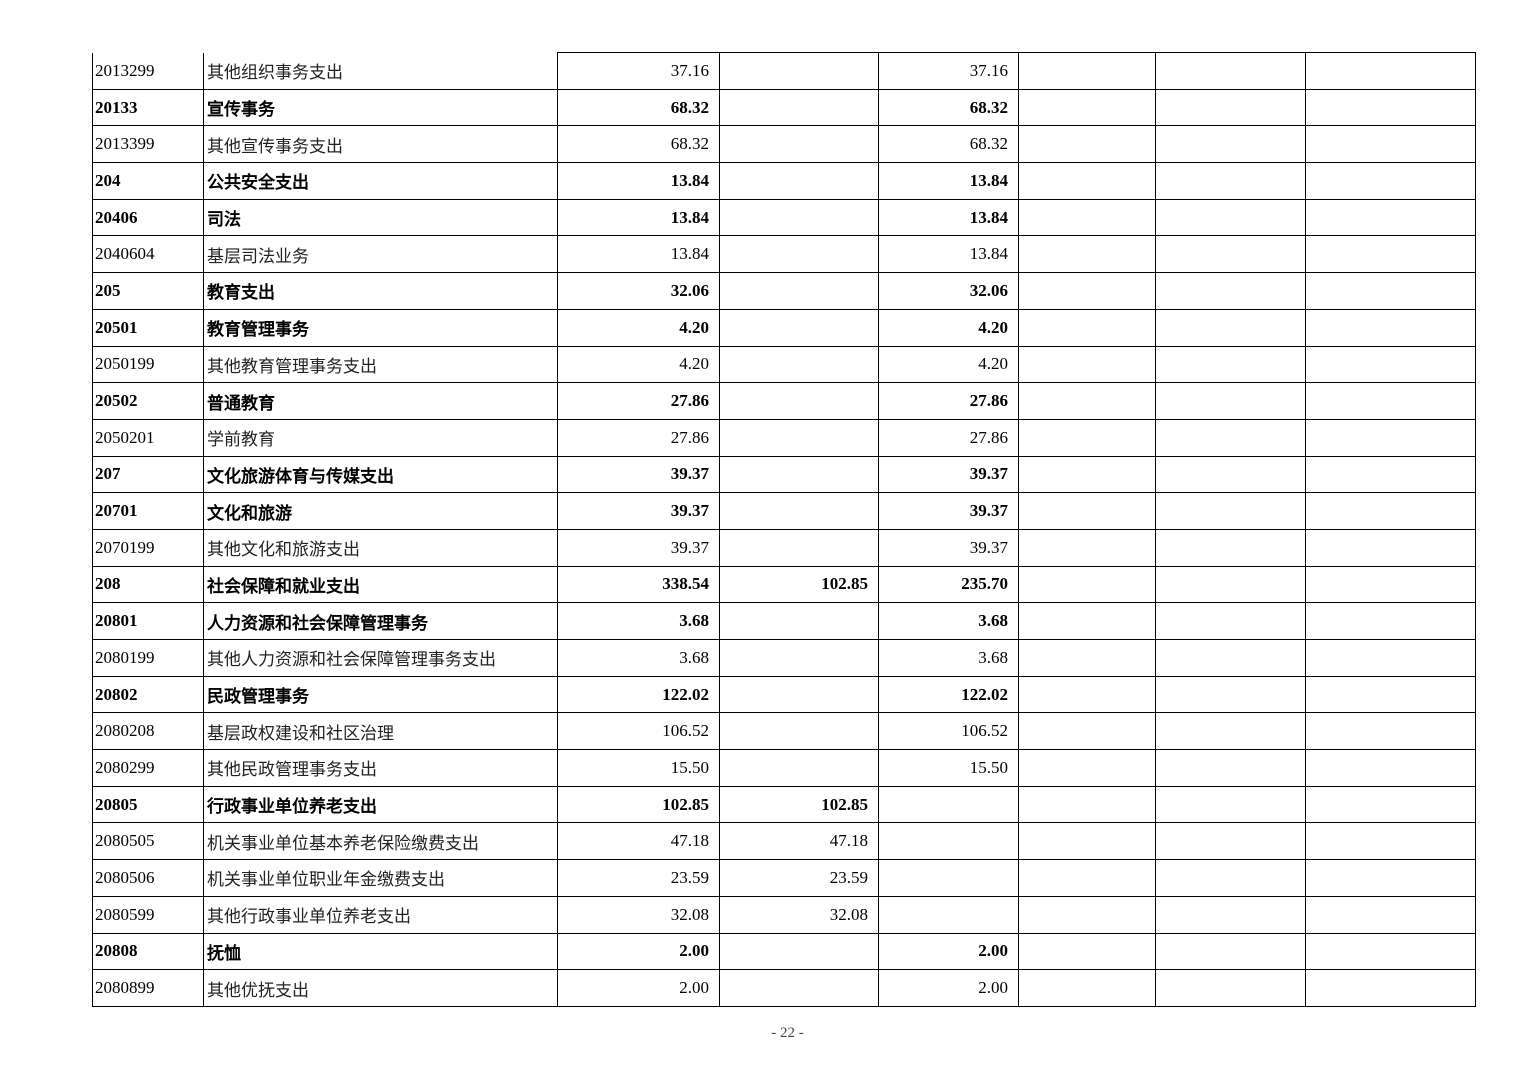 The width and height of the screenshot is (1515, 1069). I want to click on name-cell: 教育支出, so click(380, 291).